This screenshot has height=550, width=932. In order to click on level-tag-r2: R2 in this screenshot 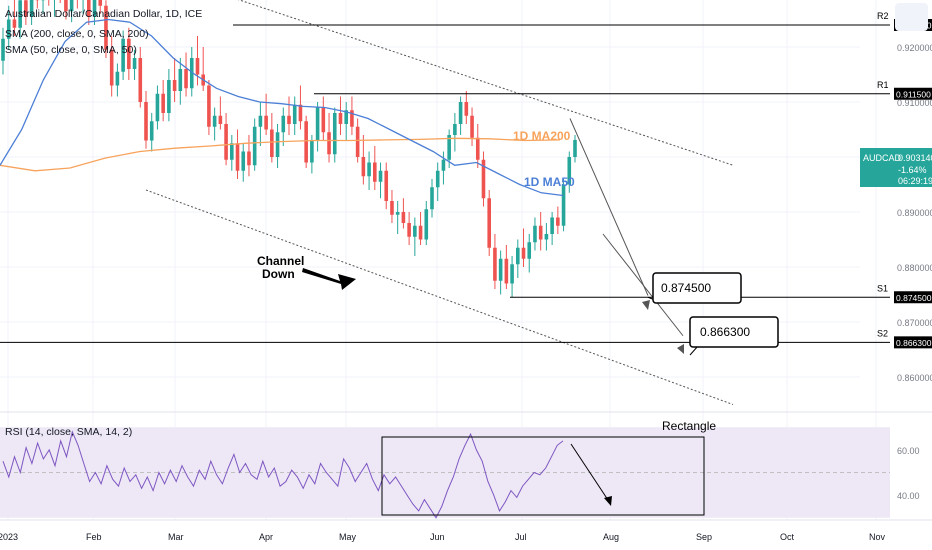, I will do `click(883, 16)`.